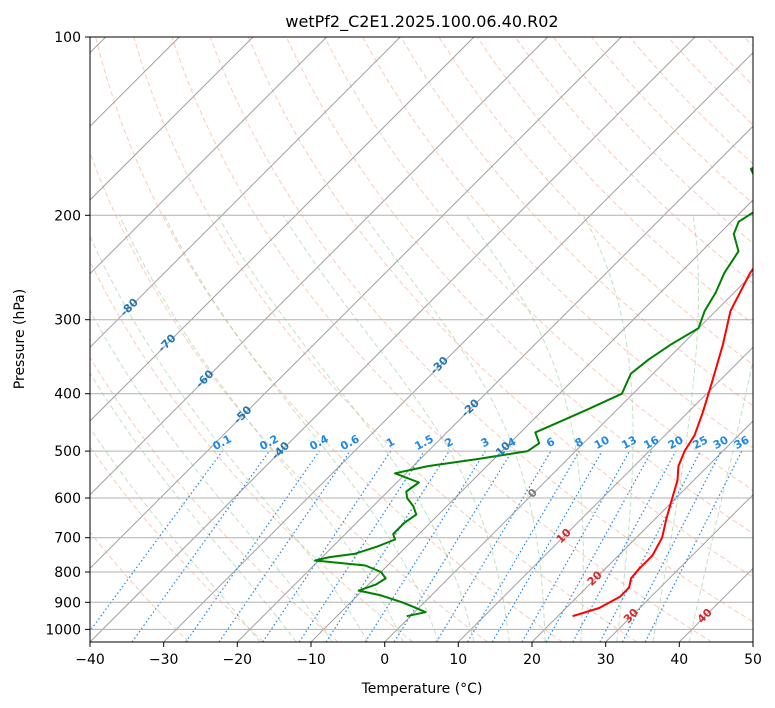 Image resolution: width=775 pixels, height=708 pixels. Describe the element at coordinates (606, 660) in the screenshot. I see `x-tick-label: 30` at that location.